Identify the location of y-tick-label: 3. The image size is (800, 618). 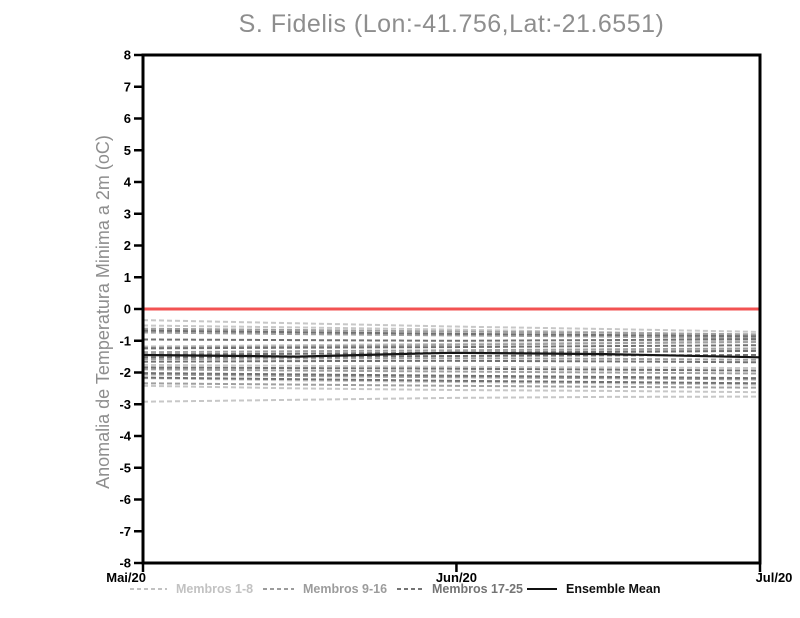
(127, 213).